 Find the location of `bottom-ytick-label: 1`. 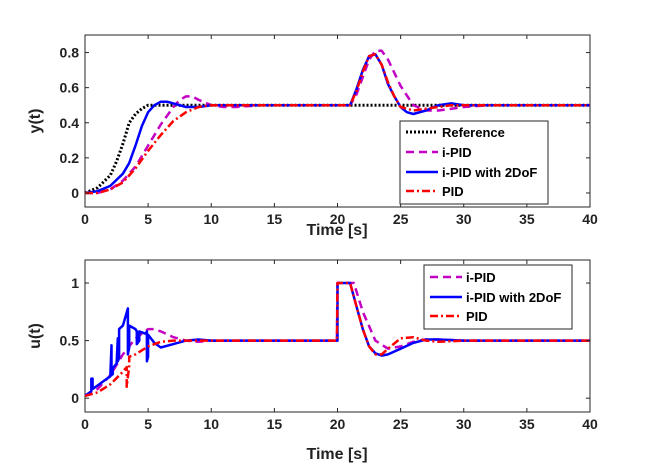

bottom-ytick-label: 1 is located at coordinates (75, 283).